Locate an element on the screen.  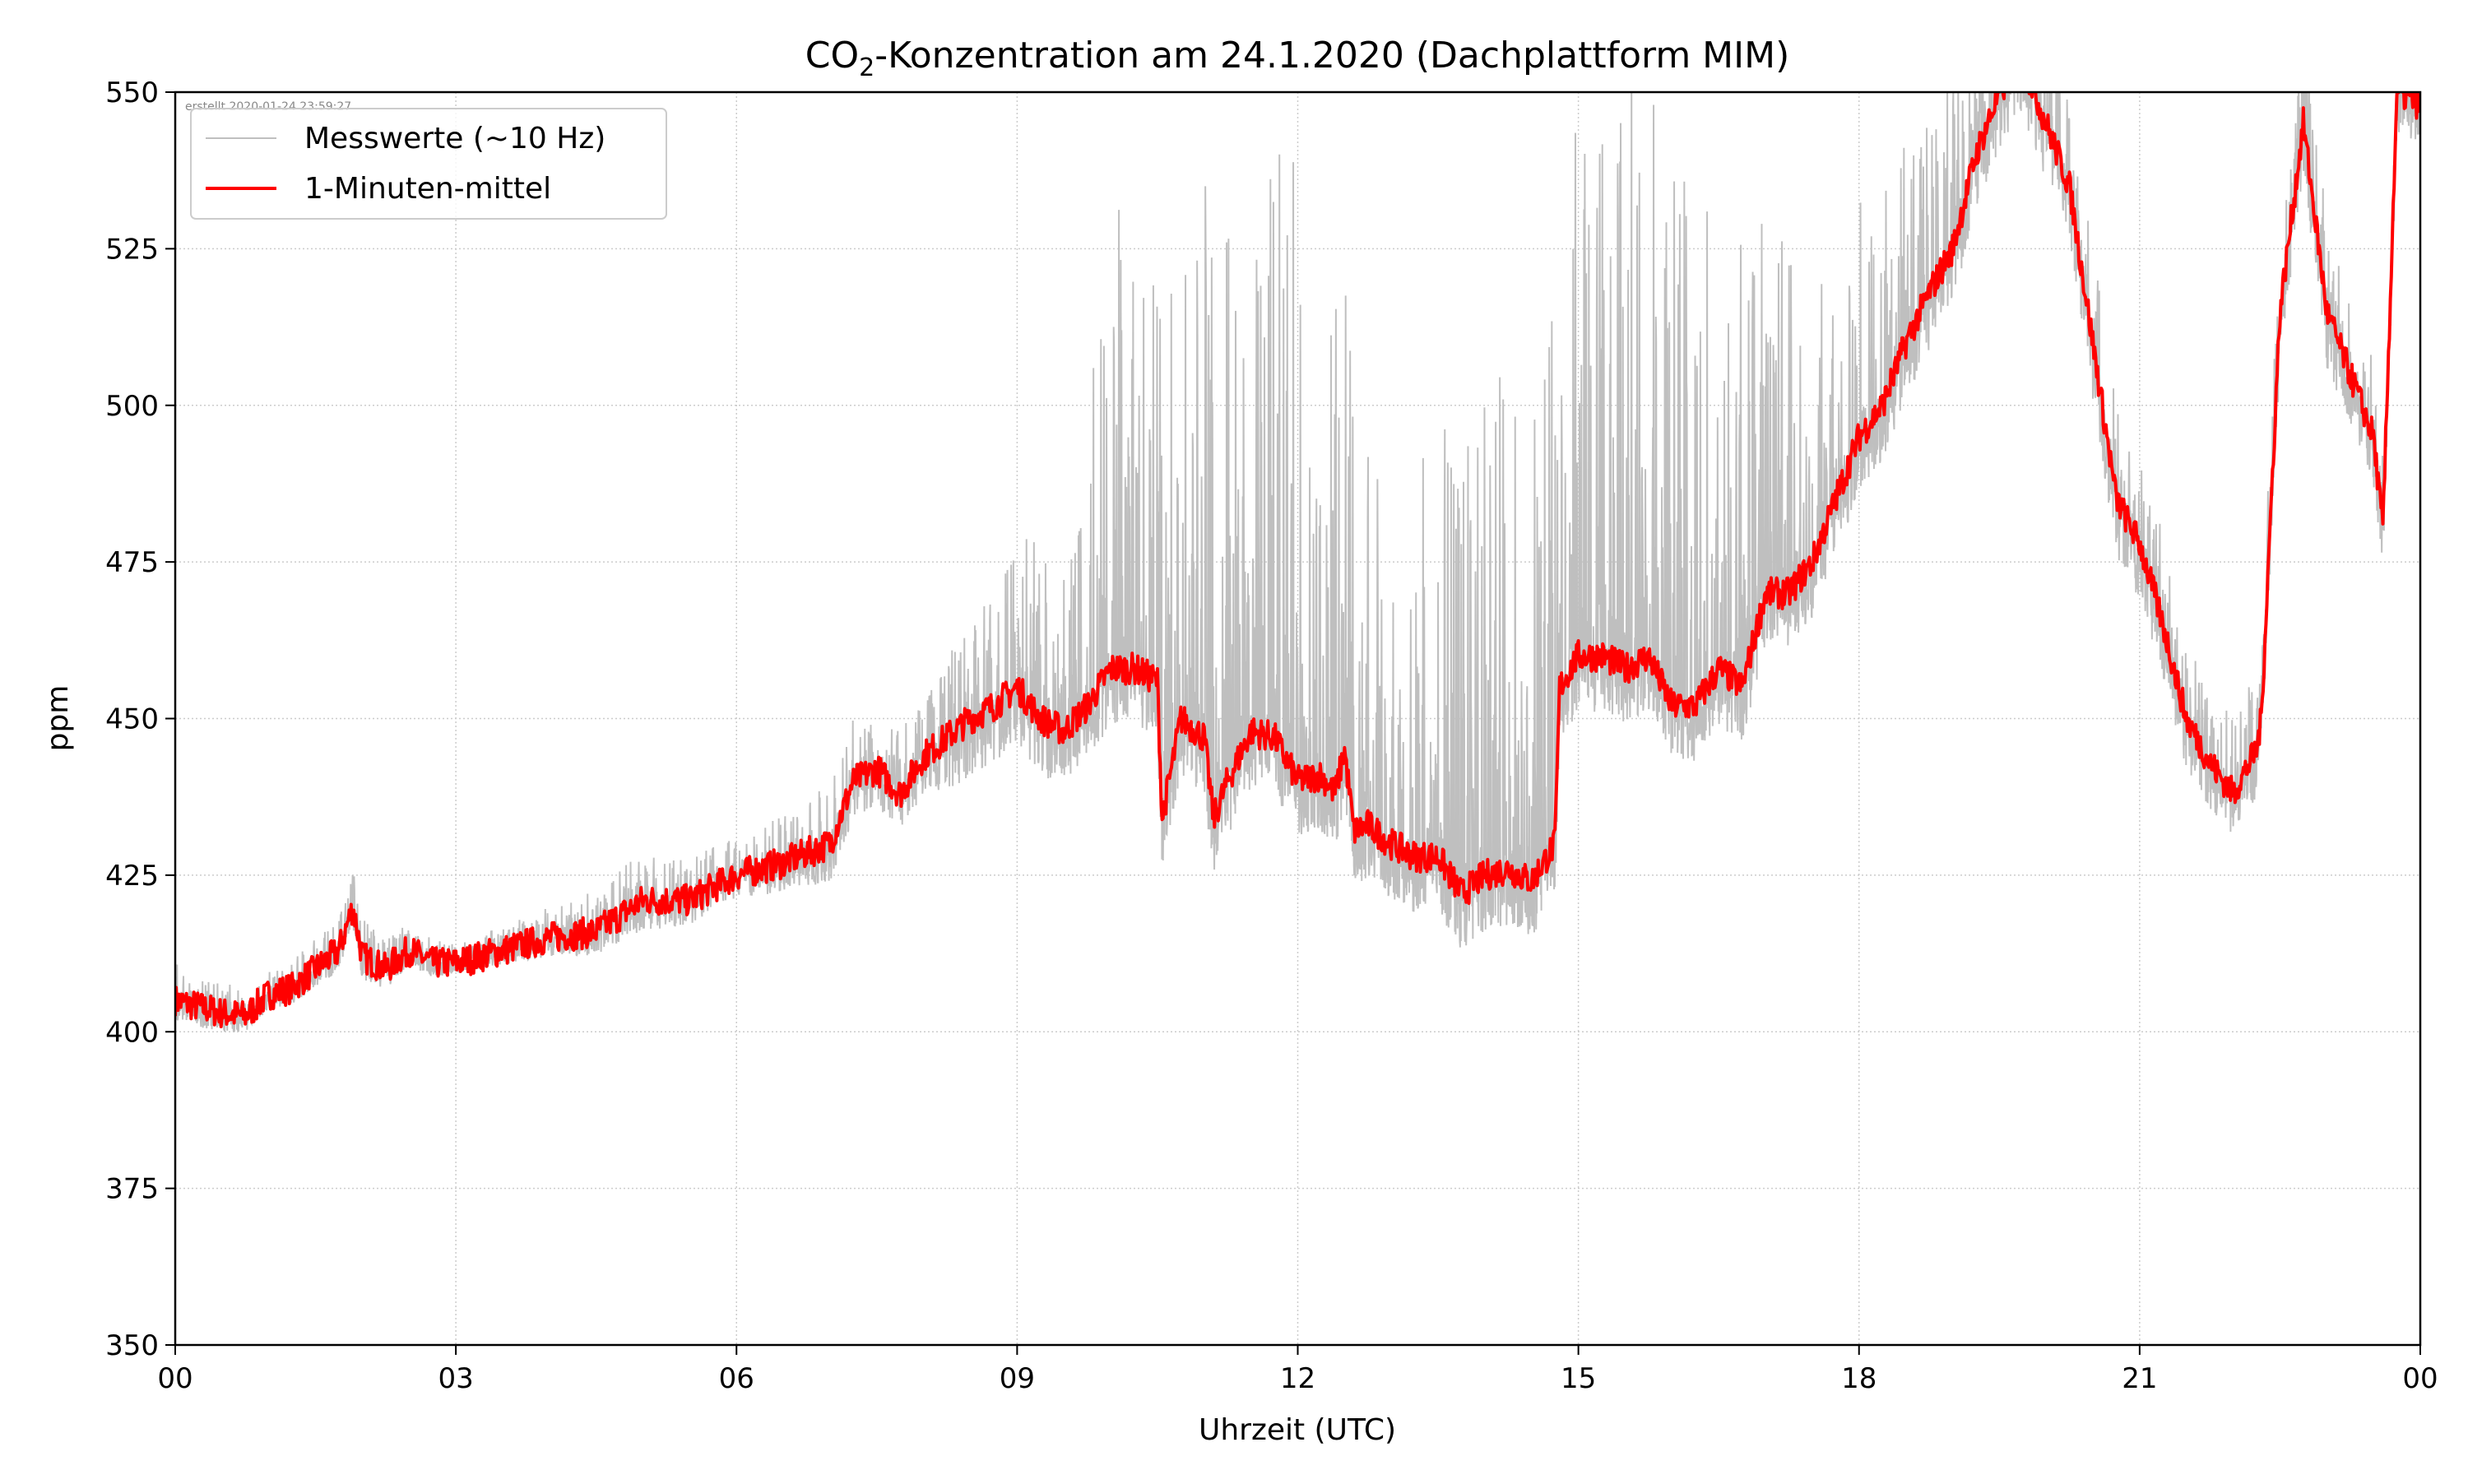
y-tick-label: 525 is located at coordinates (132, 250).